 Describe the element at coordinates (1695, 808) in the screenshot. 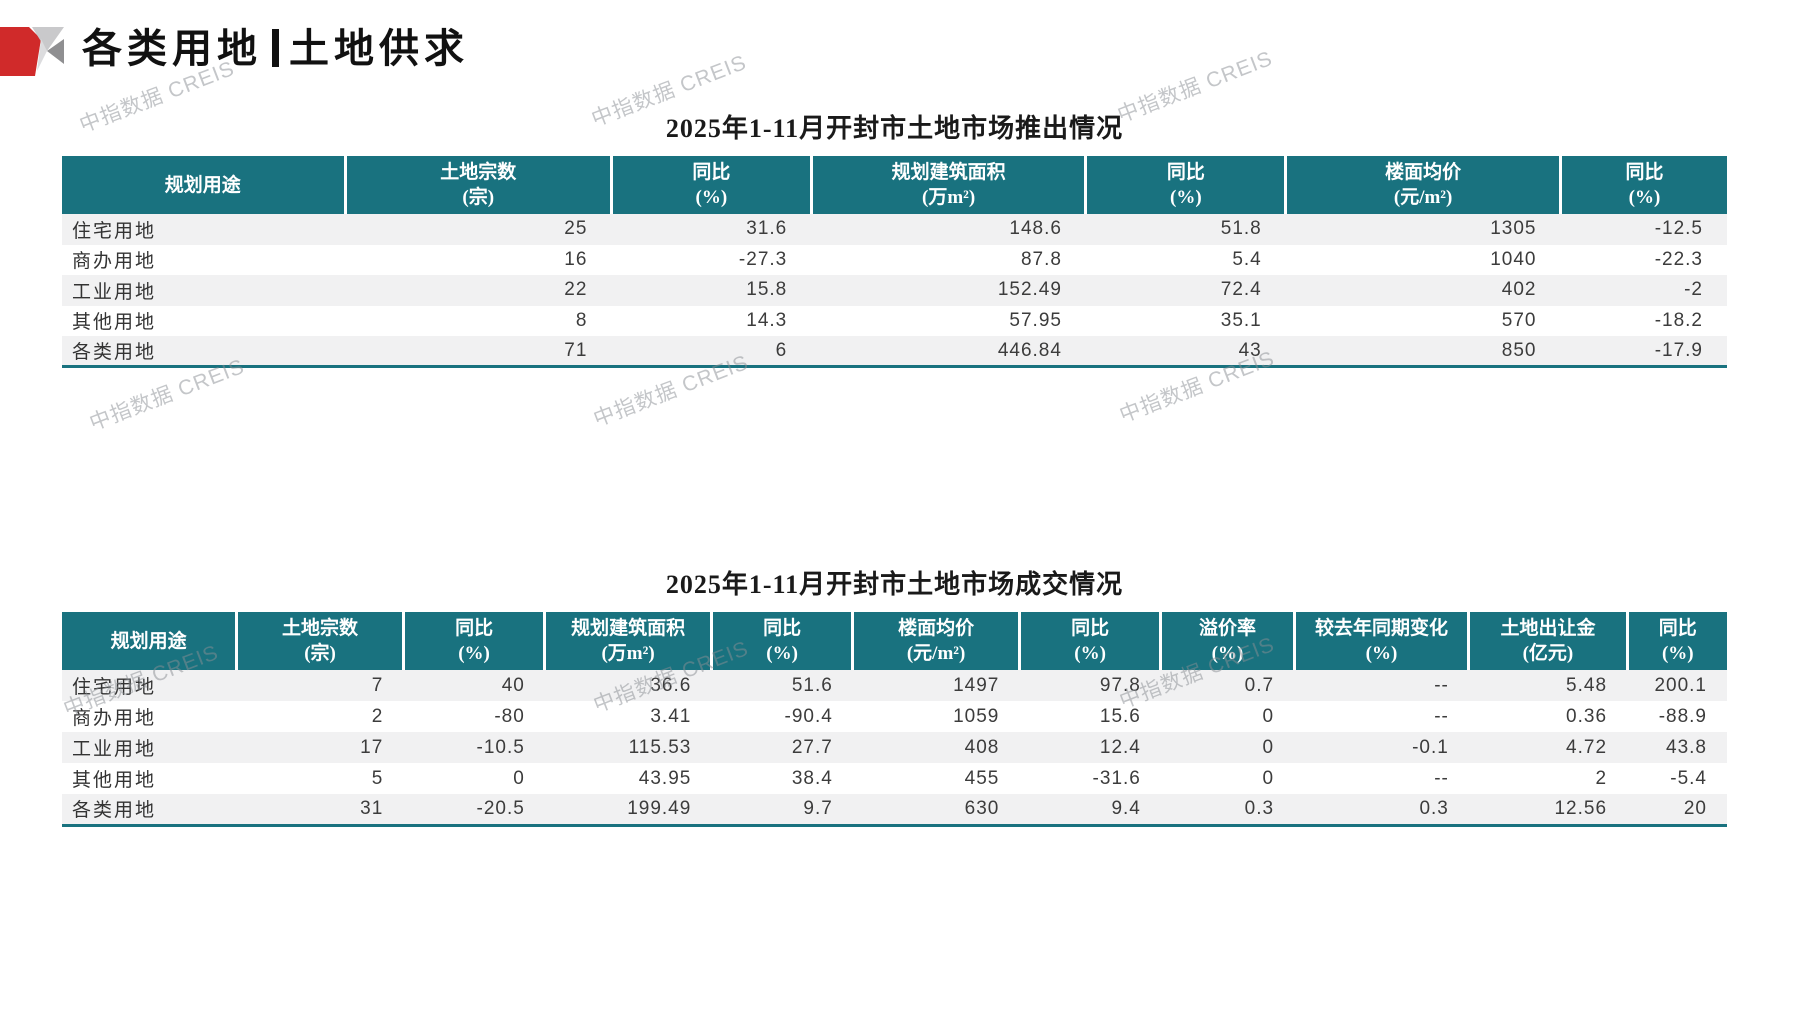

I see `cell-value: 20` at that location.